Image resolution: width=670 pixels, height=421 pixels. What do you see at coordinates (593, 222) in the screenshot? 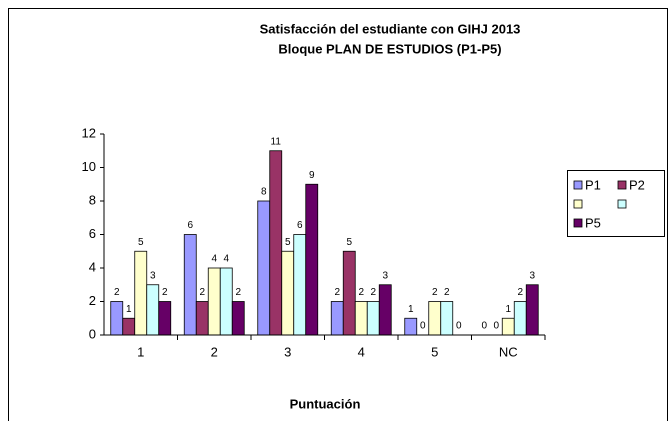
I see `legend-label: P5` at bounding box center [593, 222].